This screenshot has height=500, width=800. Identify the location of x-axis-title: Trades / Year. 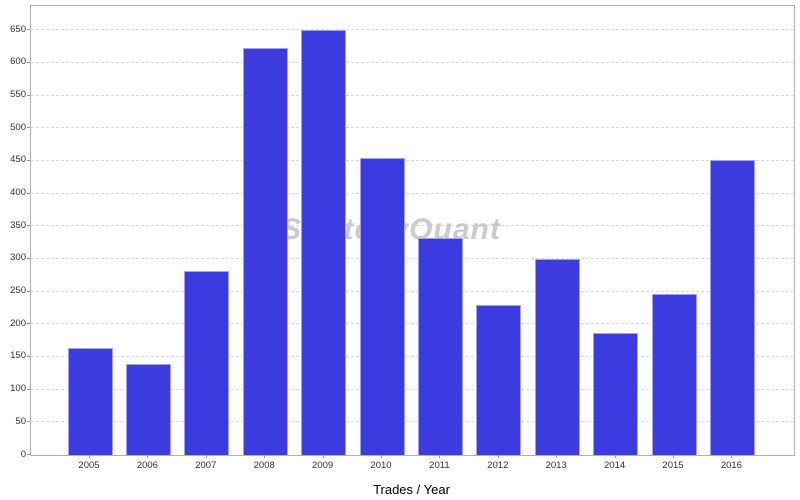
(411, 489).